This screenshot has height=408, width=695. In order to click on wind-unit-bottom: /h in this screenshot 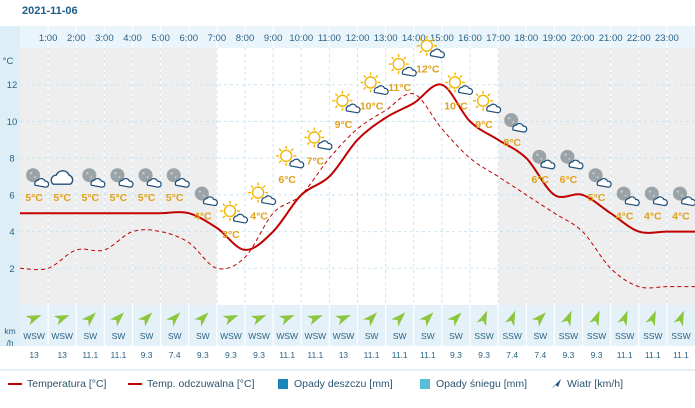, I will do `click(9, 343)`.